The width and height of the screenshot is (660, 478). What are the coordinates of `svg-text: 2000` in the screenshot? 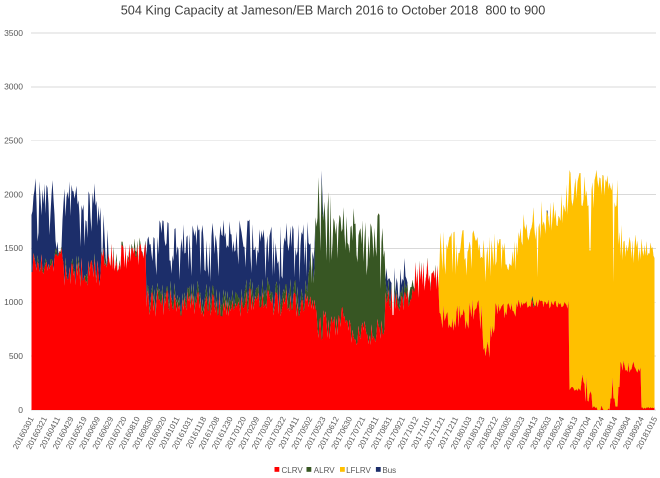 It's located at (13, 194).